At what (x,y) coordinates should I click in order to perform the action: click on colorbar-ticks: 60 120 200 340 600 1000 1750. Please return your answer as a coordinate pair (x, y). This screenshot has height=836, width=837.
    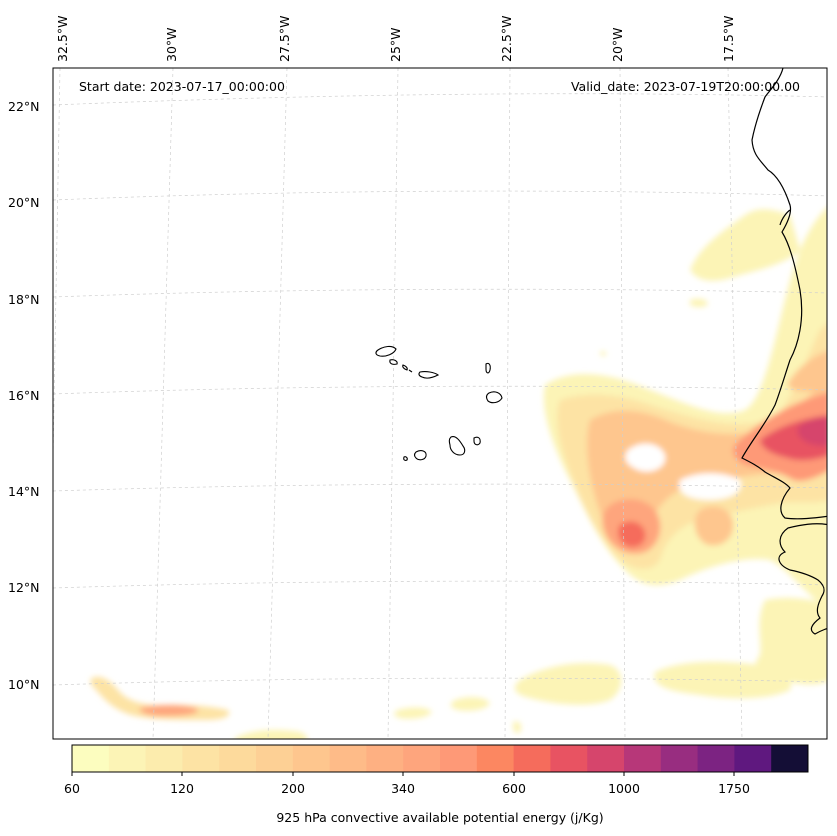
    Looking at the image, I should click on (407, 784).